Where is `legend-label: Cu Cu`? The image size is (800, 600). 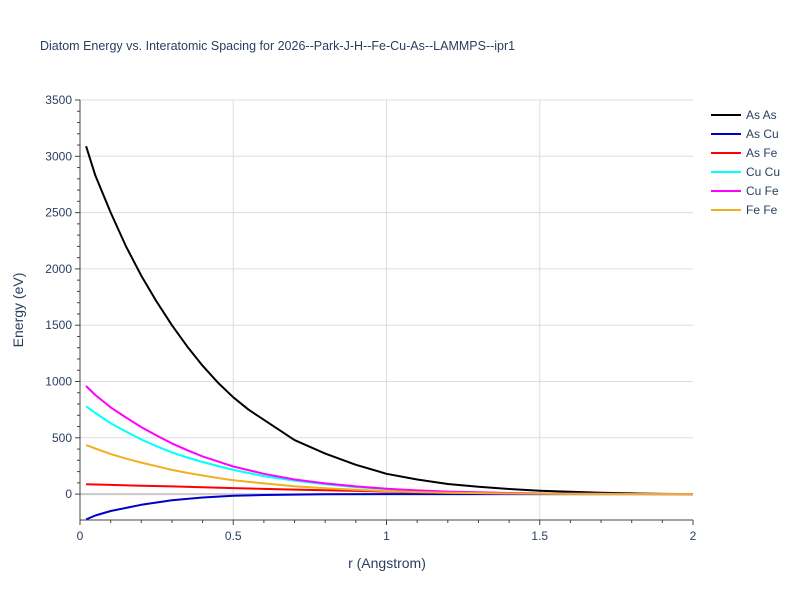 legend-label: Cu Cu is located at coordinates (763, 172).